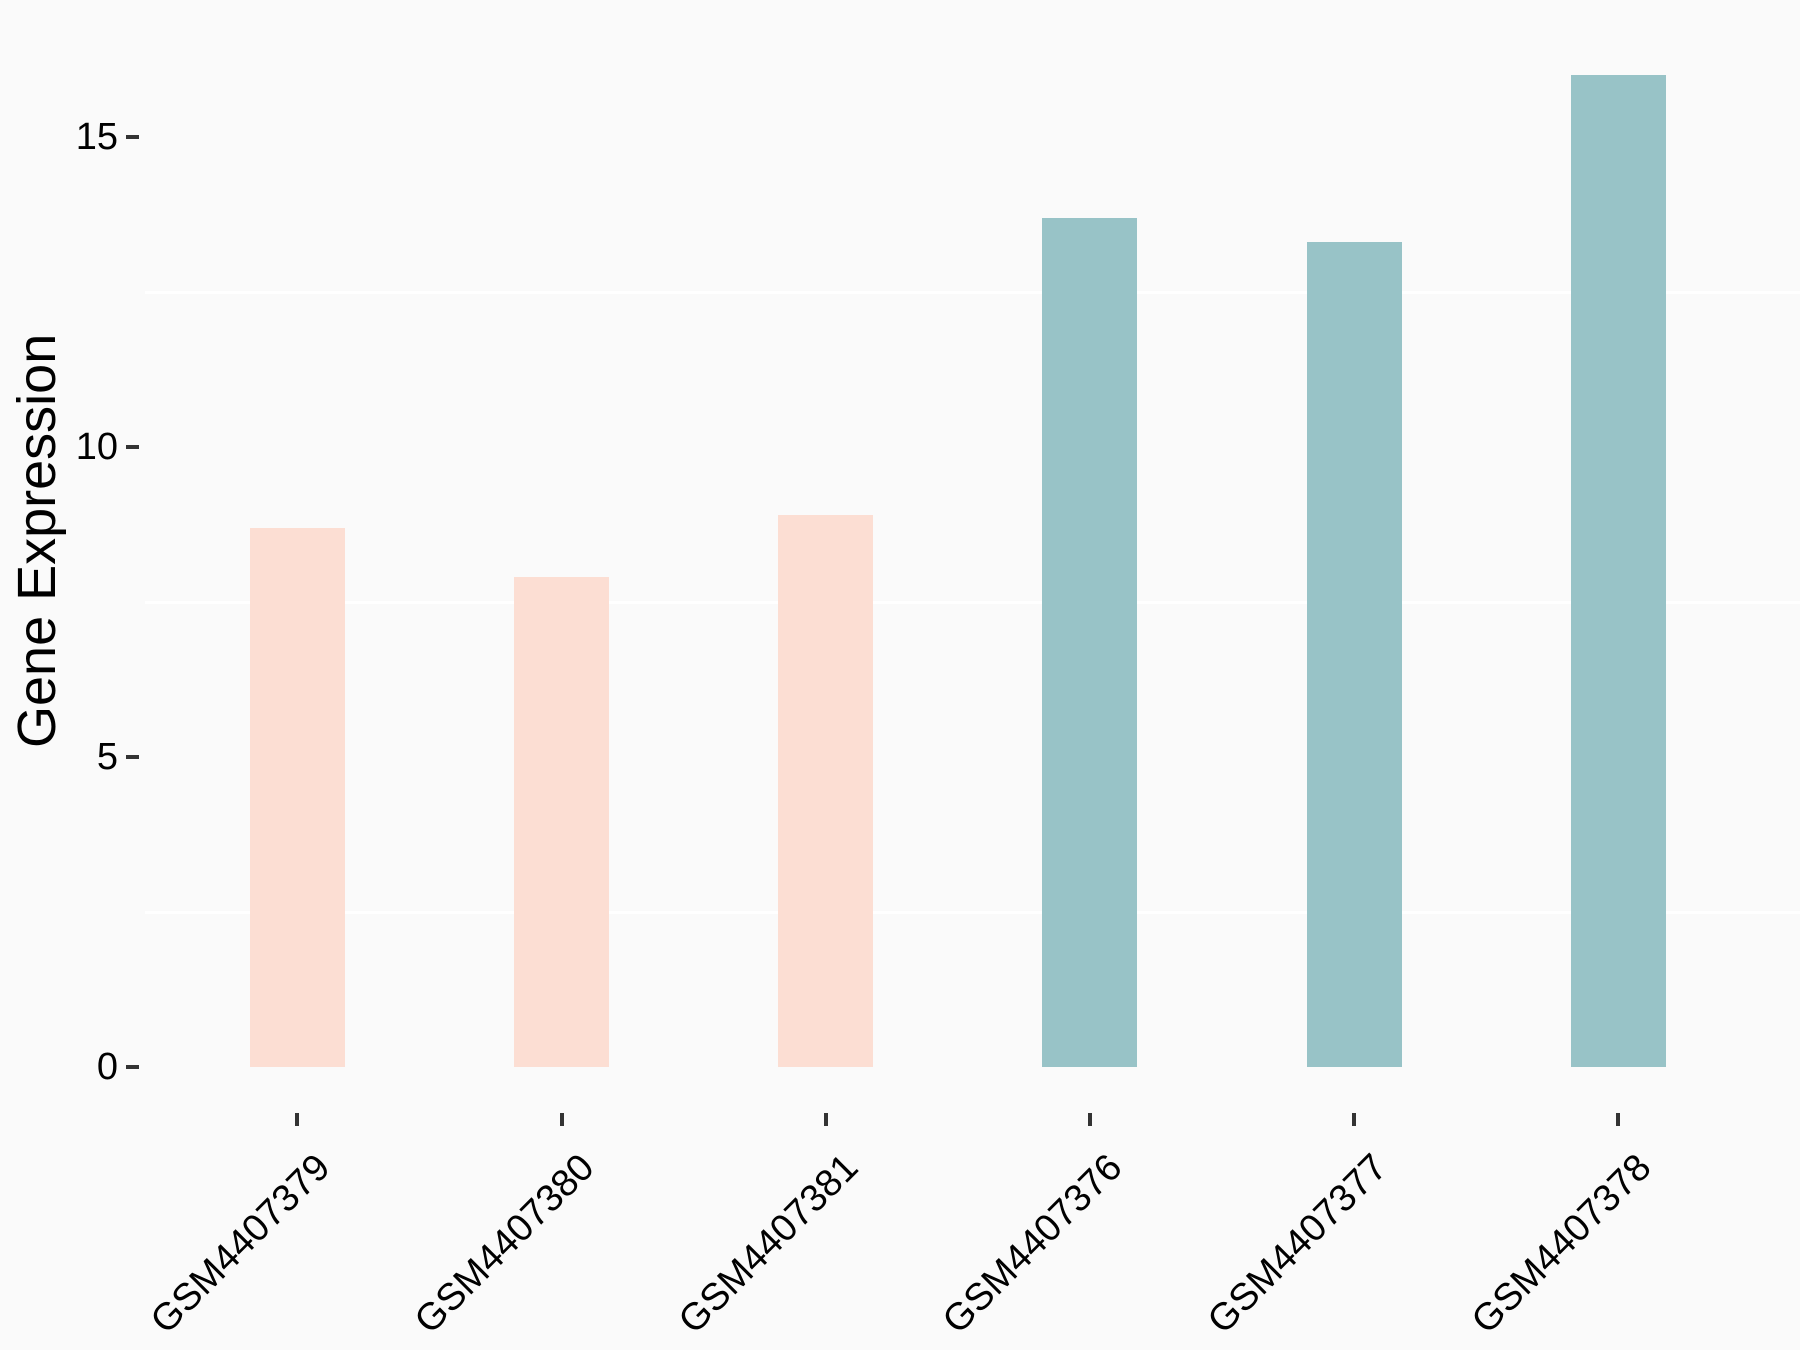 The image size is (1800, 1350). I want to click on bar-GSM4407379, so click(297, 797).